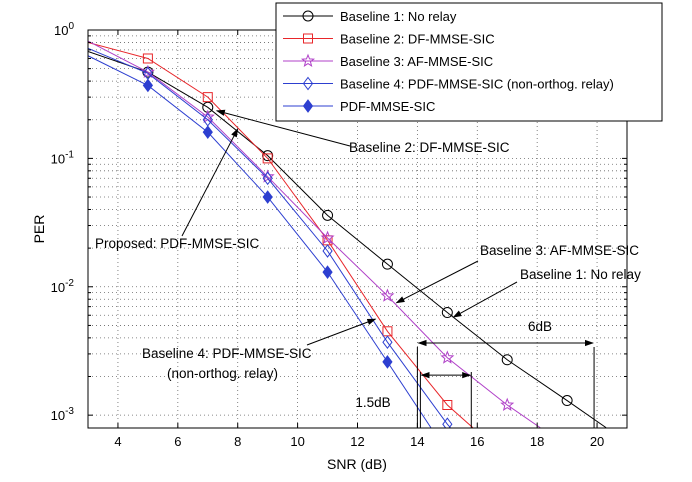 The height and width of the screenshot is (482, 692). What do you see at coordinates (429, 147) in the screenshot?
I see `annotation-label: Baseline 2: DF-MMSE-SIC` at bounding box center [429, 147].